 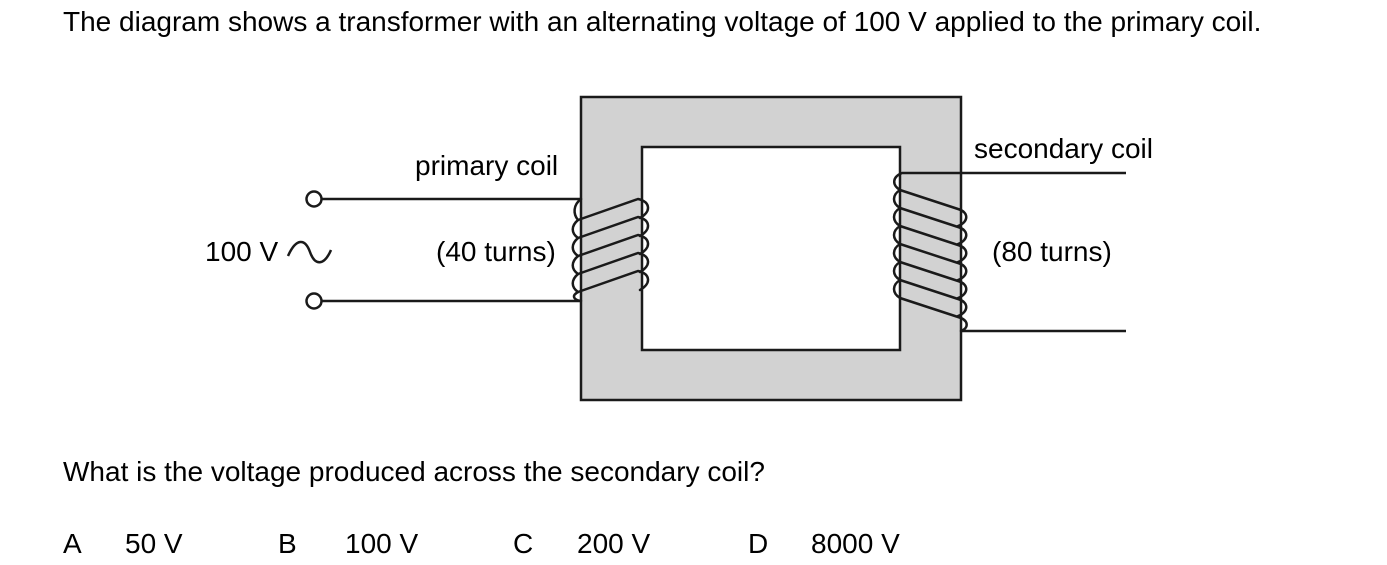 What do you see at coordinates (314, 301) in the screenshot?
I see `supply-terminal-bottom` at bounding box center [314, 301].